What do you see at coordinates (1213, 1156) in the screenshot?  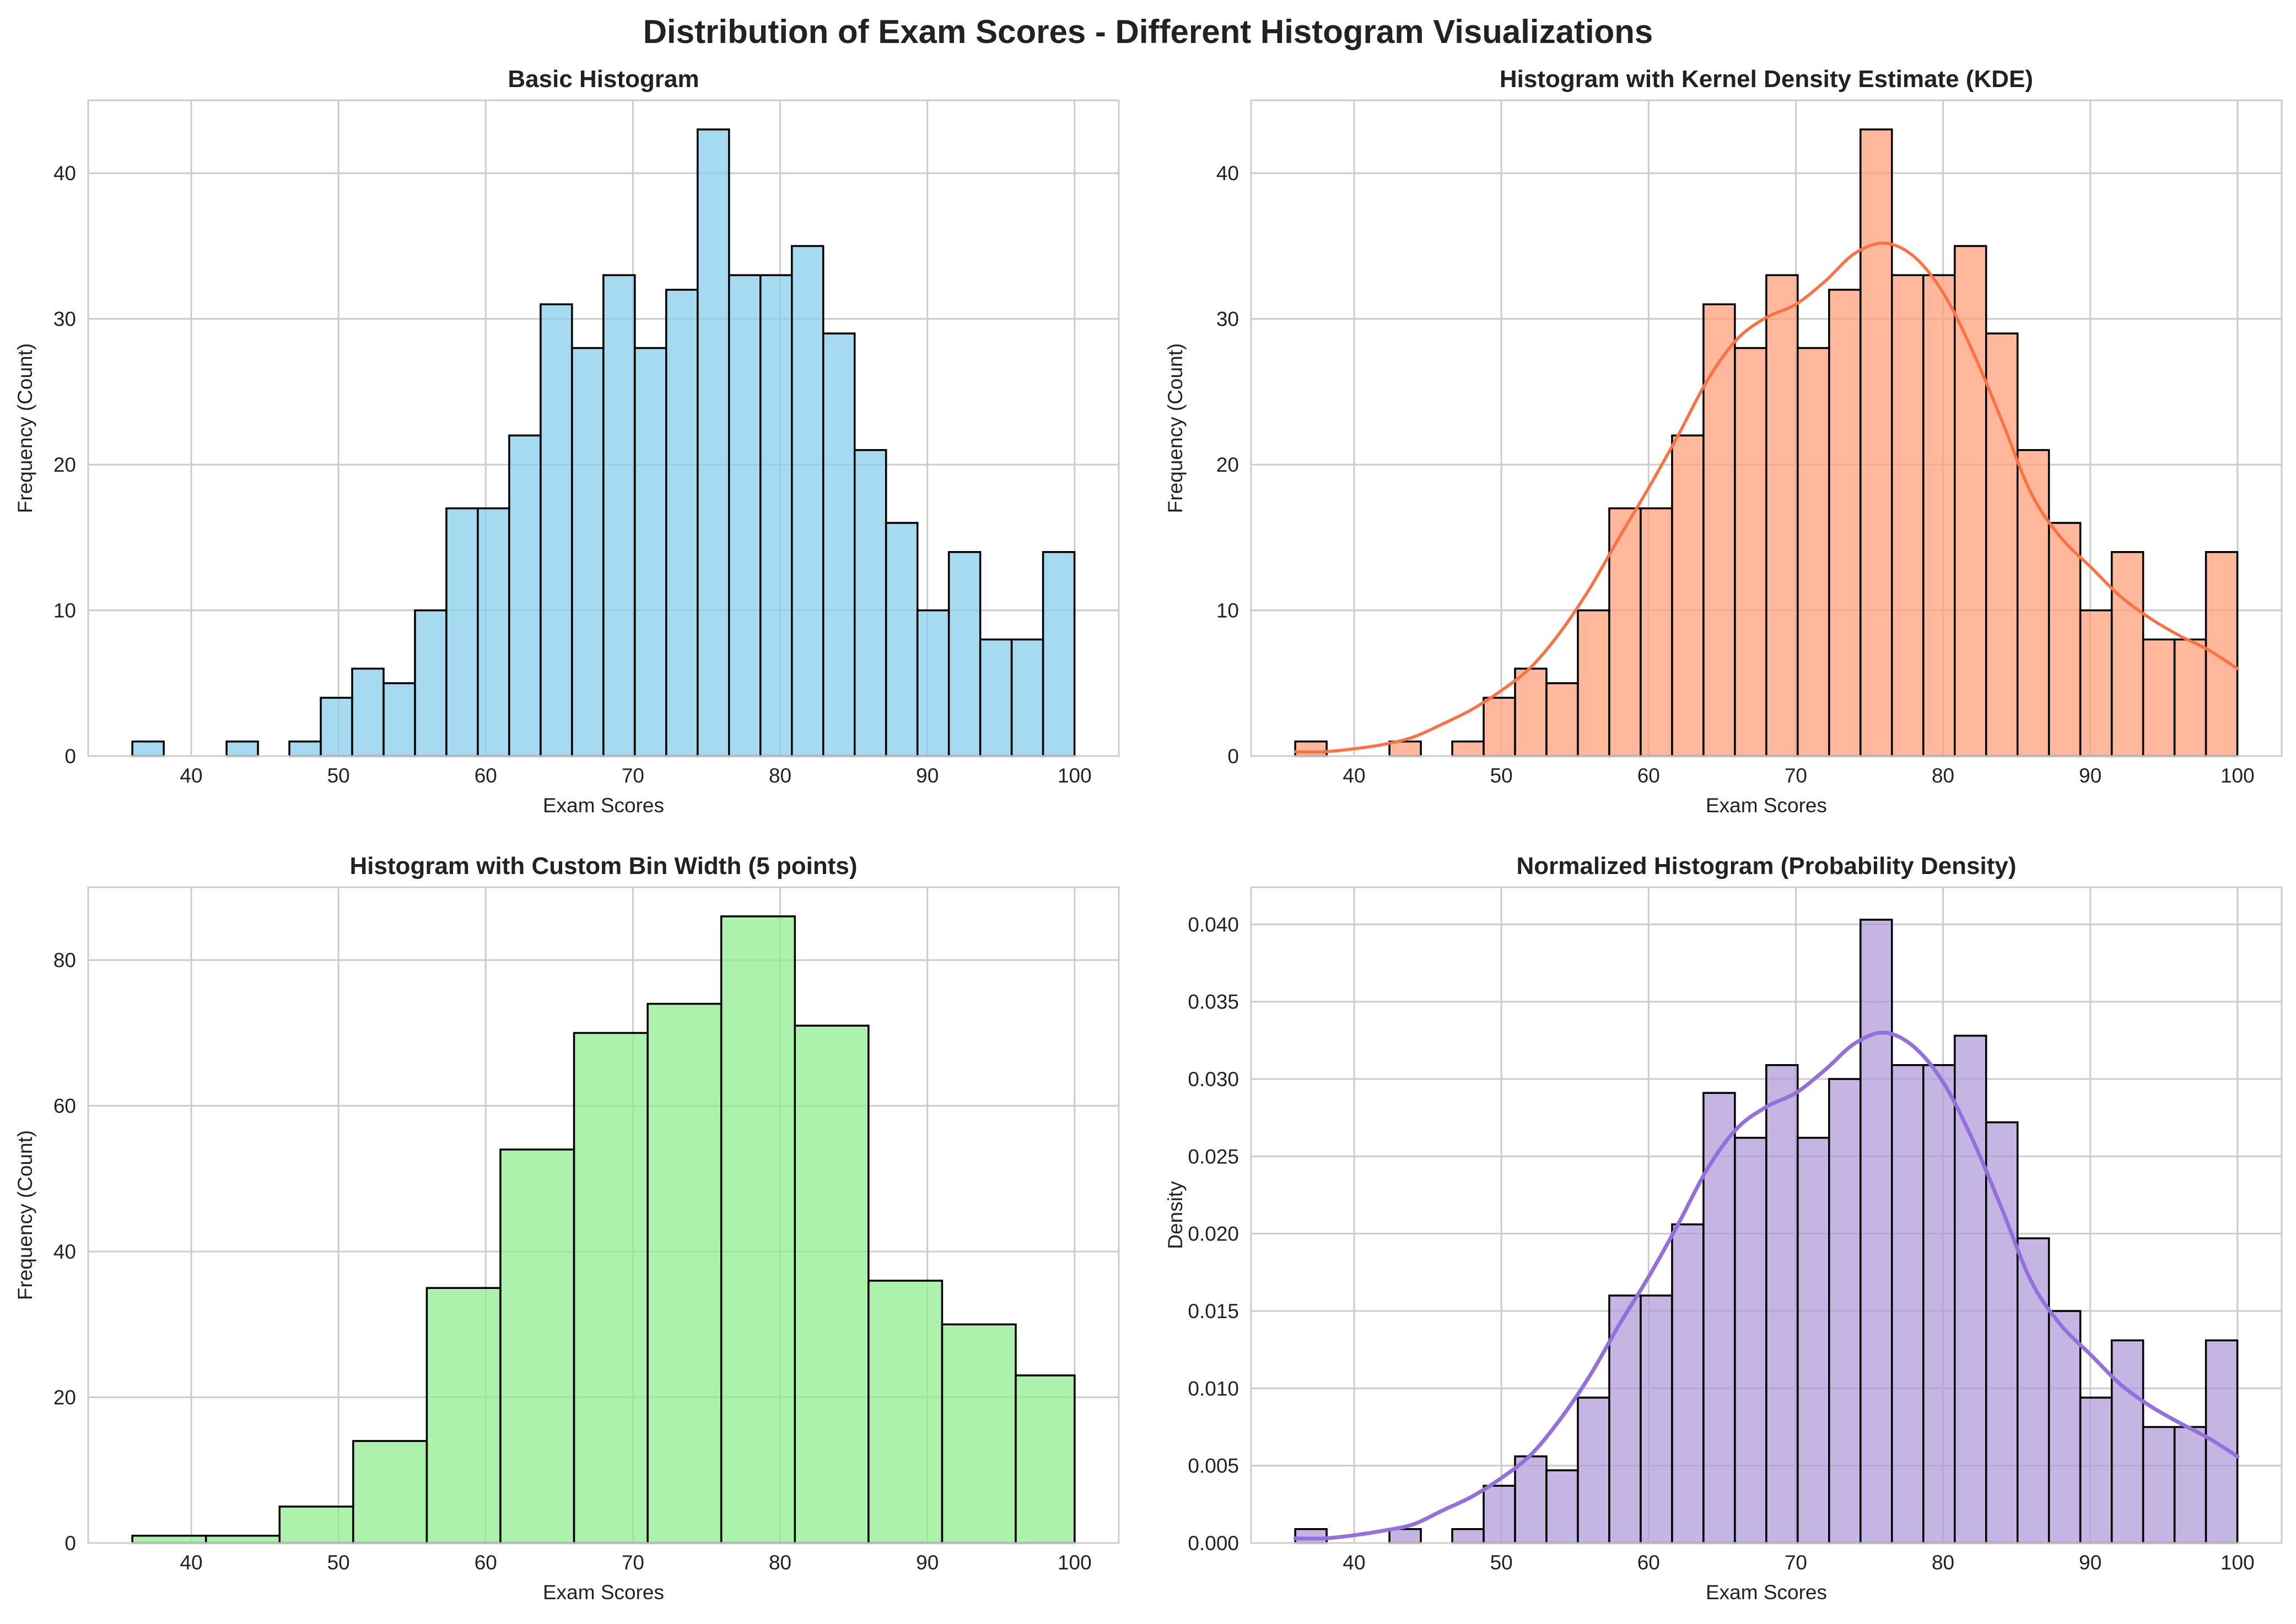 I see `y-tick-label: 0.025` at bounding box center [1213, 1156].